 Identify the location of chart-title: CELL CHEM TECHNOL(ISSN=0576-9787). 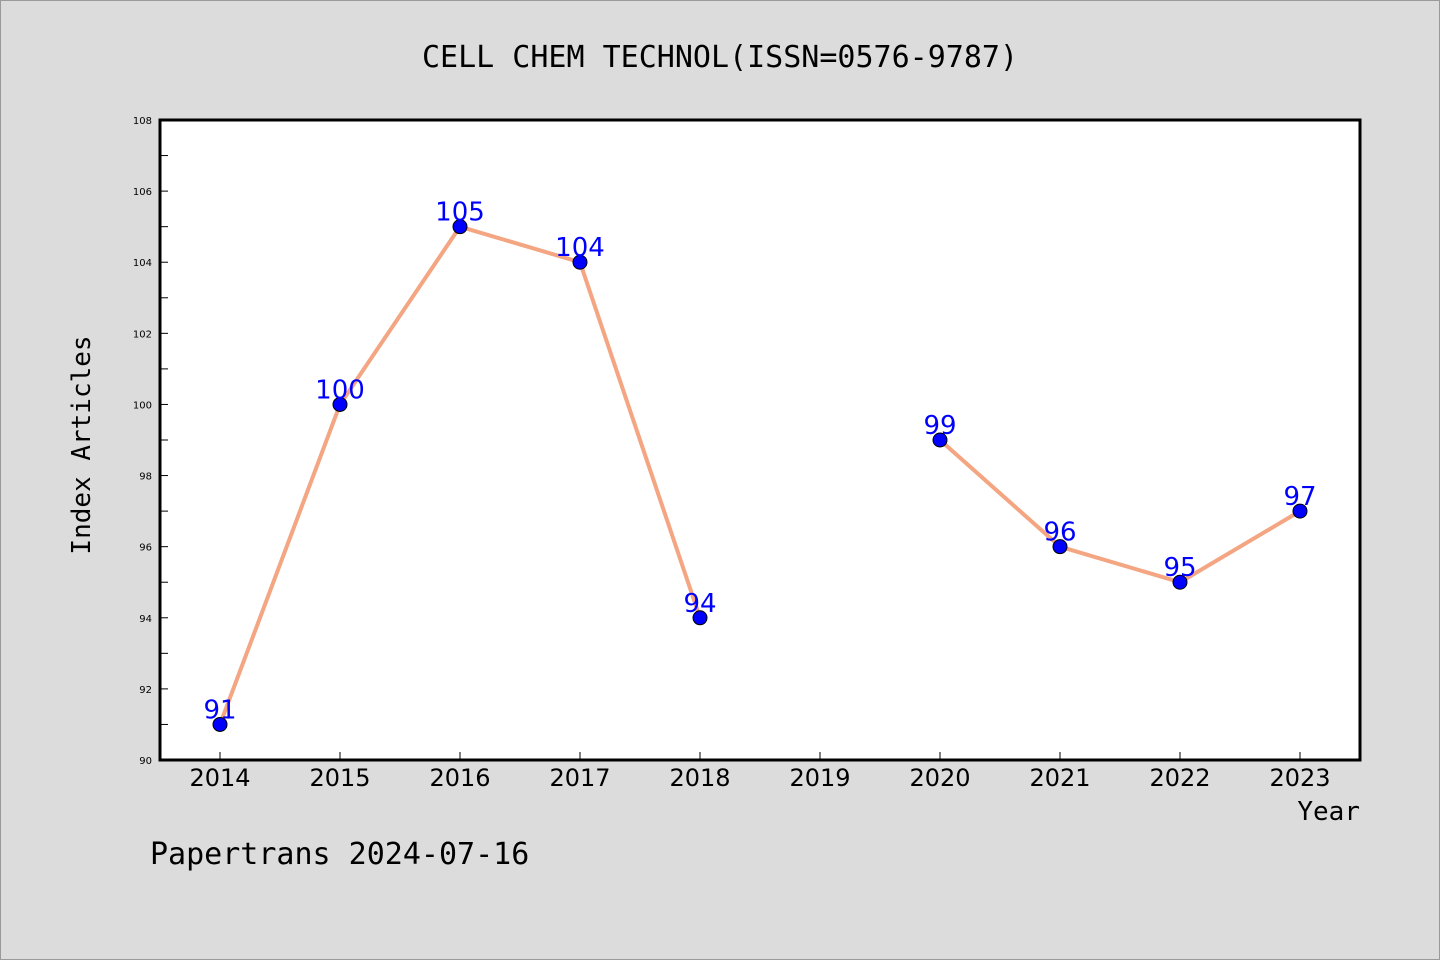
(720, 57).